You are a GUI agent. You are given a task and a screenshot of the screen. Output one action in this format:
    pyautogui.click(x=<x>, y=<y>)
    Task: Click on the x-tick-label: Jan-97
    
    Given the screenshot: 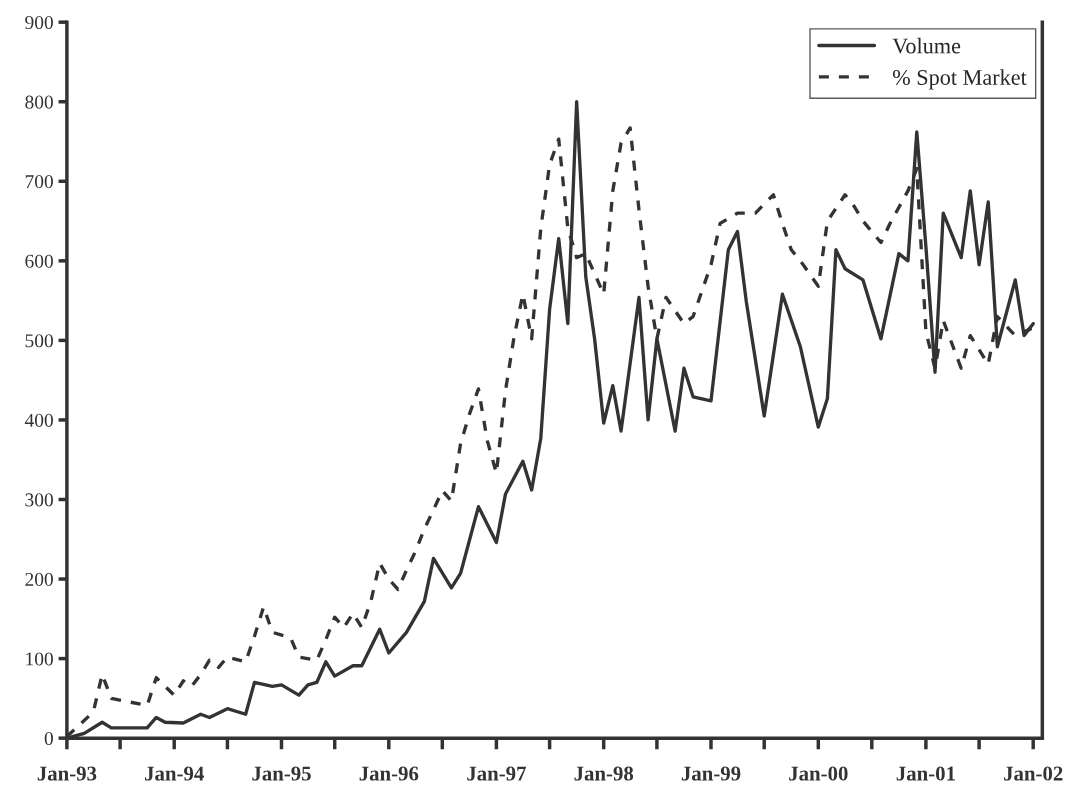 What is the action you would take?
    pyautogui.click(x=496, y=773)
    